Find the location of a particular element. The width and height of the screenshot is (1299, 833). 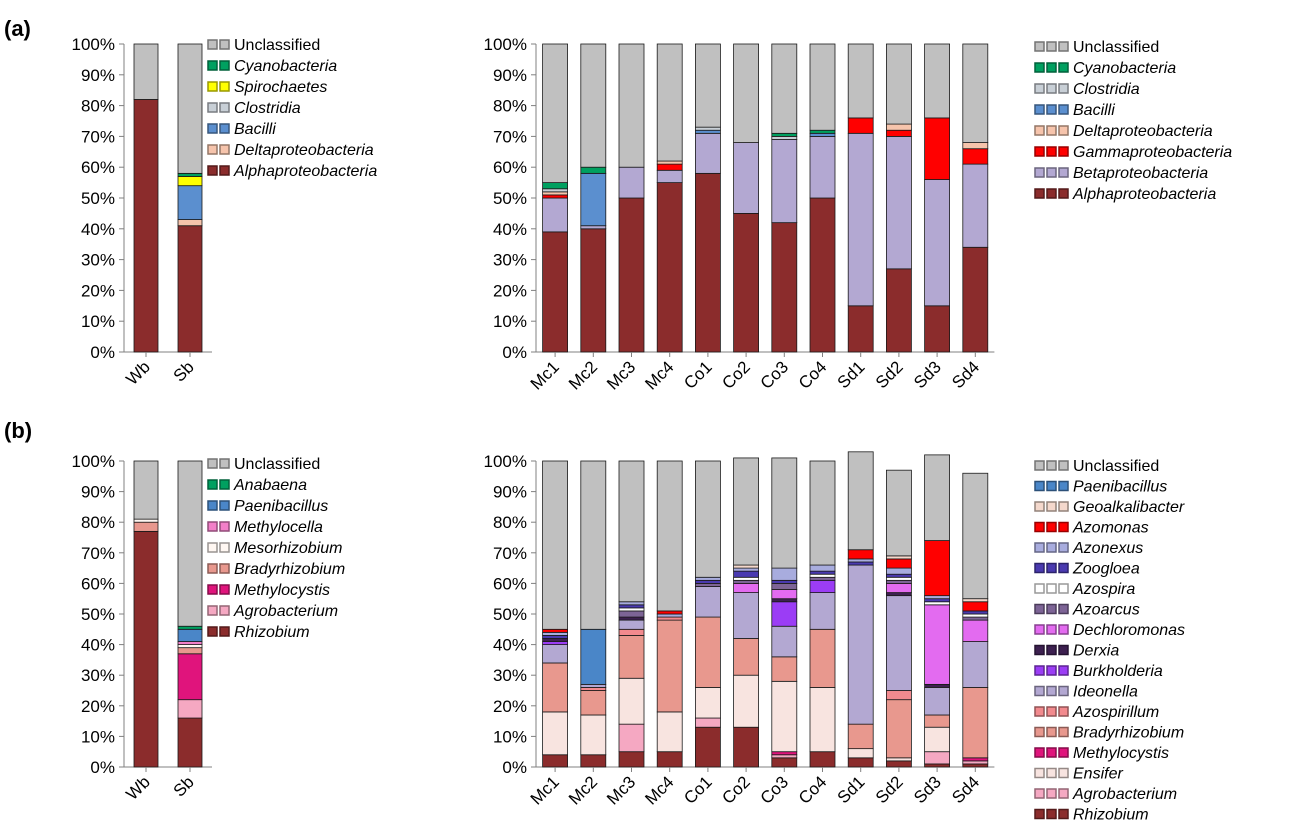

bar-segment-co1-agrobacterium is located at coordinates (708, 722).